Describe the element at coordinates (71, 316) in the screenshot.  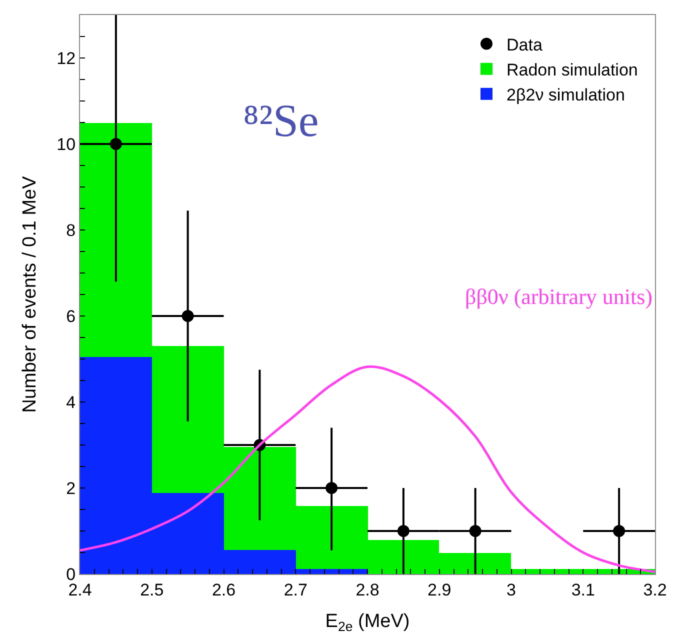
I see `y-tick-label: 6` at that location.